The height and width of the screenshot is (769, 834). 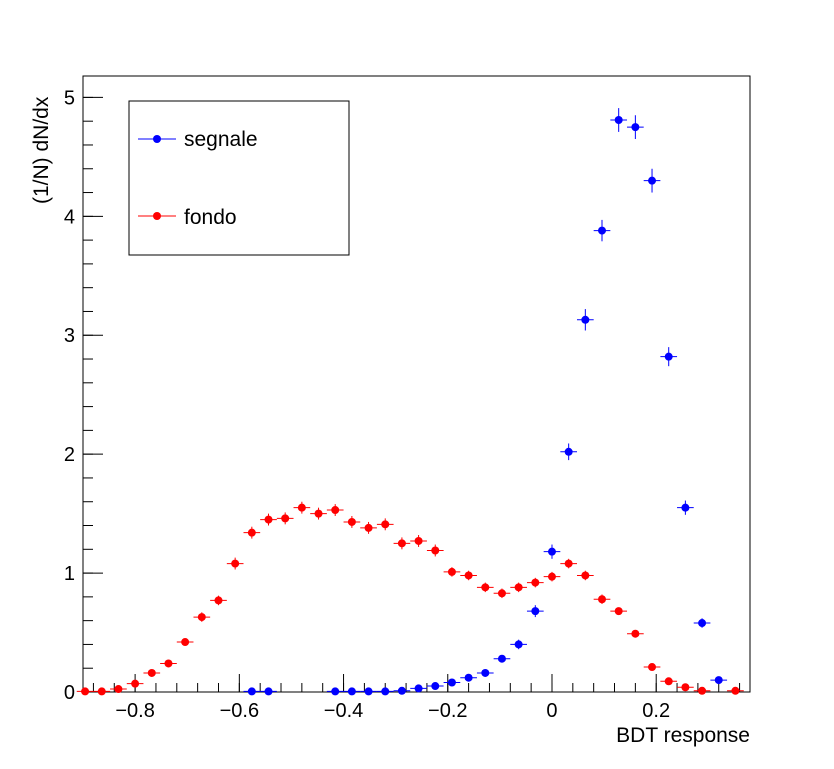 I want to click on x-axis-title: BDT response, so click(x=683, y=735).